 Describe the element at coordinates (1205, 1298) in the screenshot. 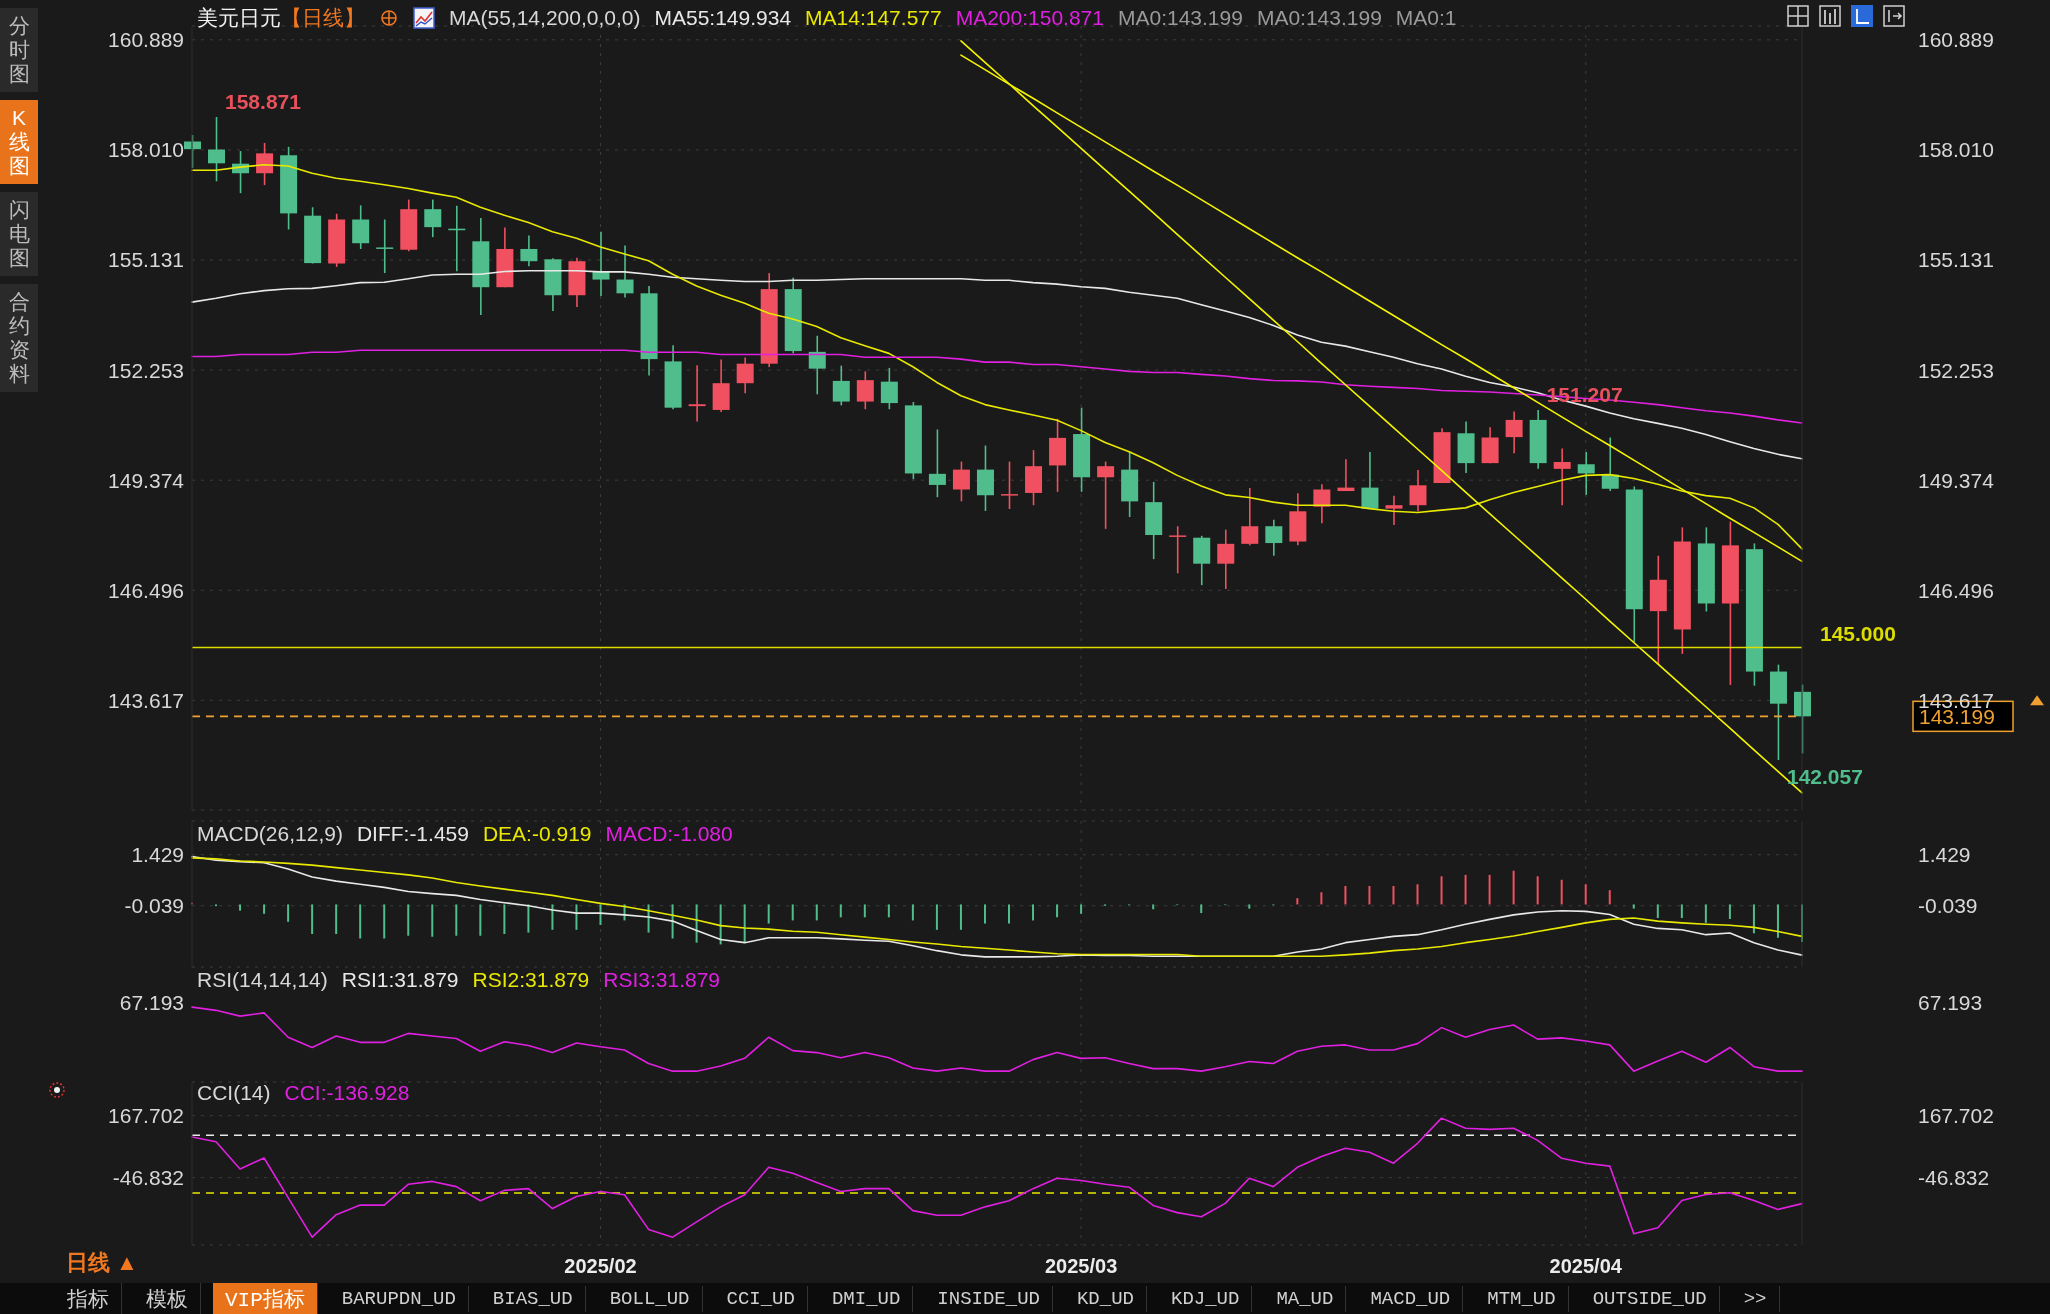

I see `text: KDJ_UD` at that location.